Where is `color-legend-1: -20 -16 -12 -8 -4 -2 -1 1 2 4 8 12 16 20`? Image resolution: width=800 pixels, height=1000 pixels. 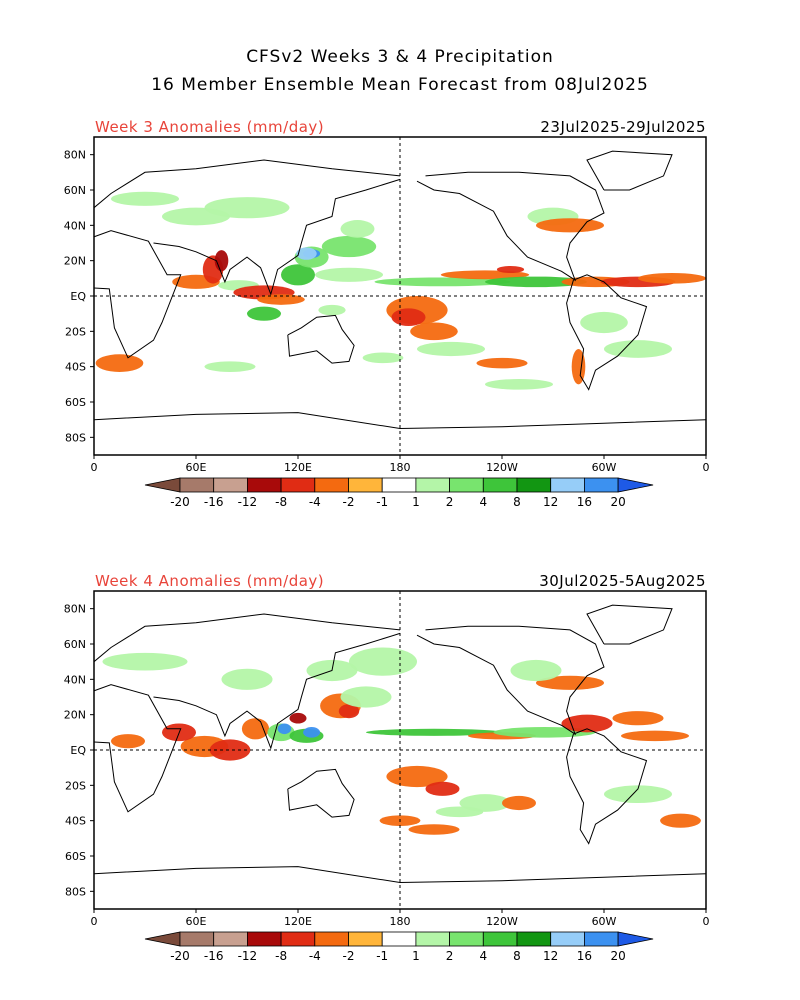
color-legend-1: -20 -16 -12 -8 -4 -2 -1 1 2 4 8 12 16 20 is located at coordinates (399, 493).